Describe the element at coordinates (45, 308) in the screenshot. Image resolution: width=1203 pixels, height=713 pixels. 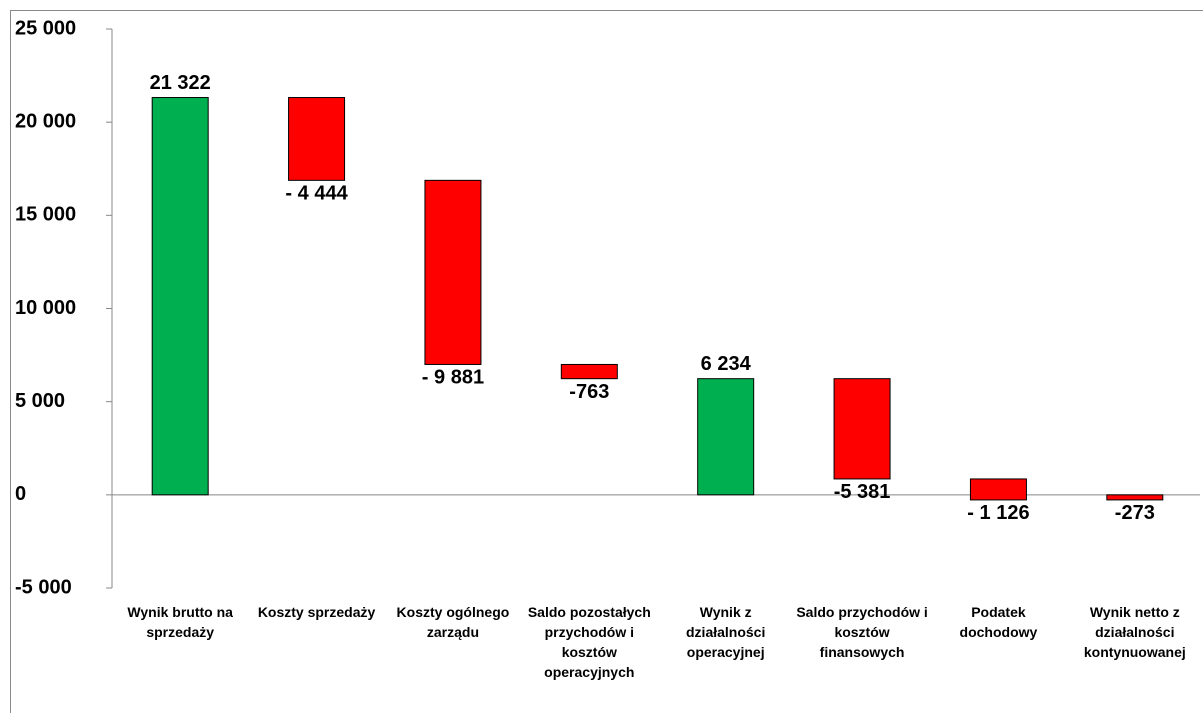
I see `y-tick-label: 10 000` at that location.